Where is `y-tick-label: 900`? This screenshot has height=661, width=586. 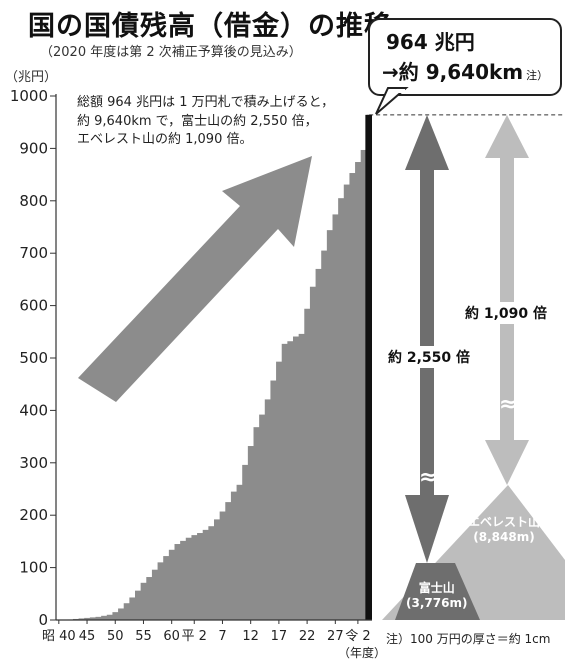 y-tick-label: 900 is located at coordinates (33, 148).